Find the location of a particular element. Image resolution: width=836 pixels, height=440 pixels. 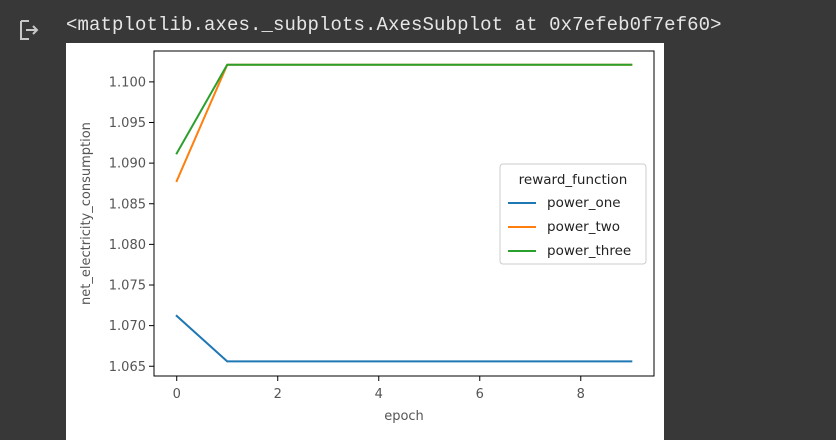

legend-label-power_two: power_two is located at coordinates (583, 227).